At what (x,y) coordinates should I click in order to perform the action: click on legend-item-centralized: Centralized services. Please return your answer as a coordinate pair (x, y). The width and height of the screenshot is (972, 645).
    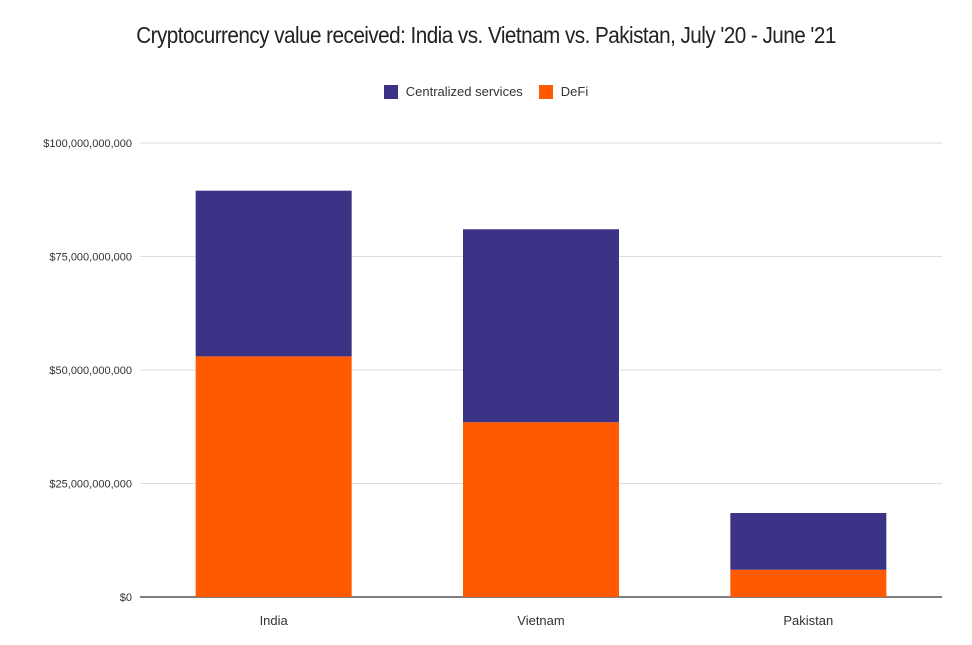
    Looking at the image, I should click on (453, 91).